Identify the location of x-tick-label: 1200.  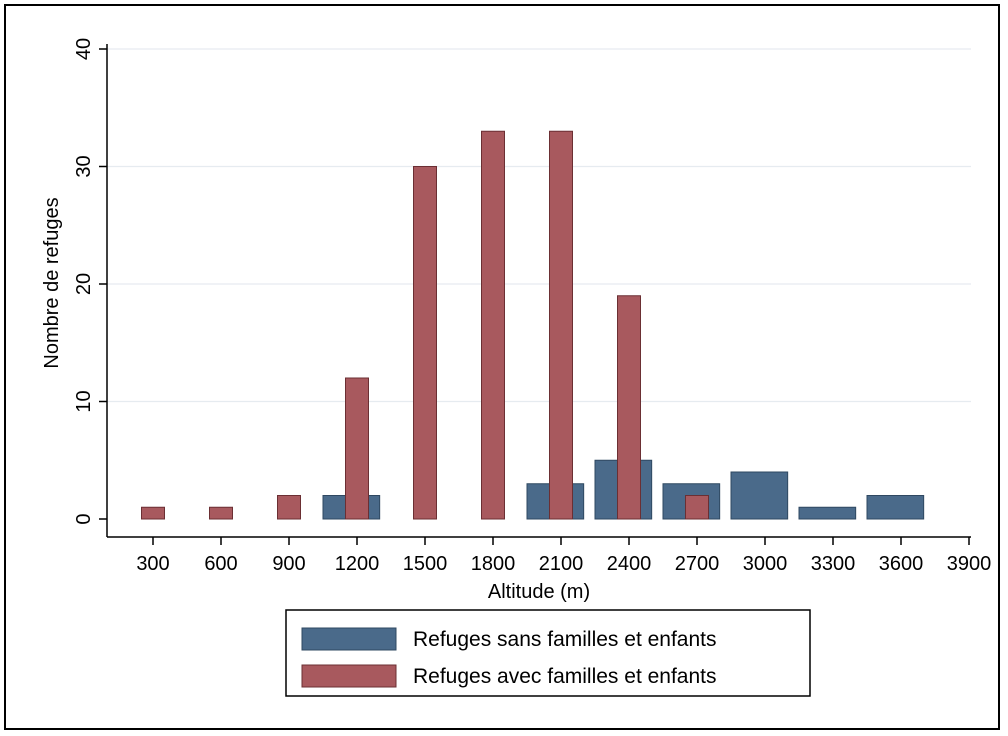
(357, 564).